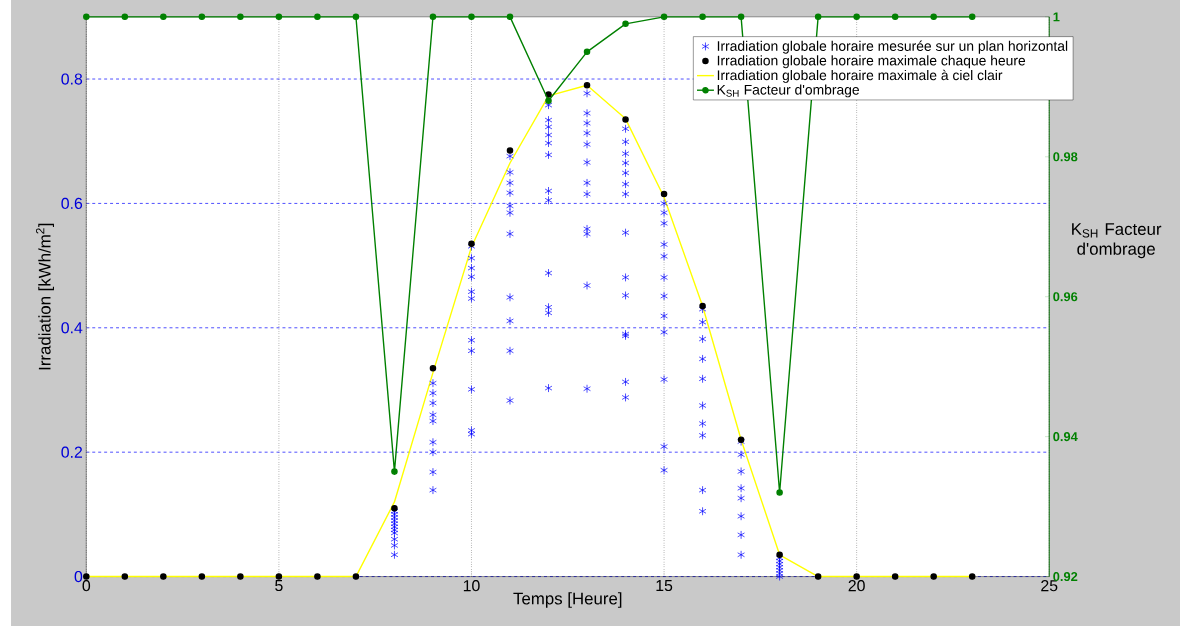 The image size is (1180, 626). What do you see at coordinates (72, 203) in the screenshot?
I see `y-tick-label: 0.6` at bounding box center [72, 203].